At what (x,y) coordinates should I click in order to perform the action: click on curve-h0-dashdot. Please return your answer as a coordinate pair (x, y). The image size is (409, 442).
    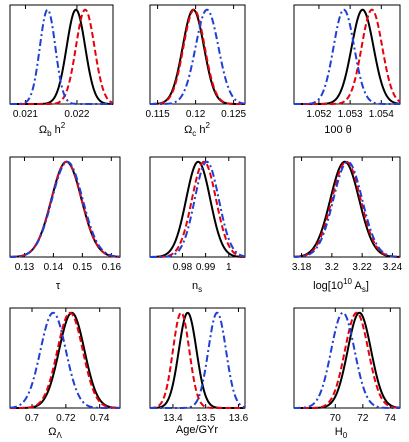
    Looking at the image, I should click on (347, 360).